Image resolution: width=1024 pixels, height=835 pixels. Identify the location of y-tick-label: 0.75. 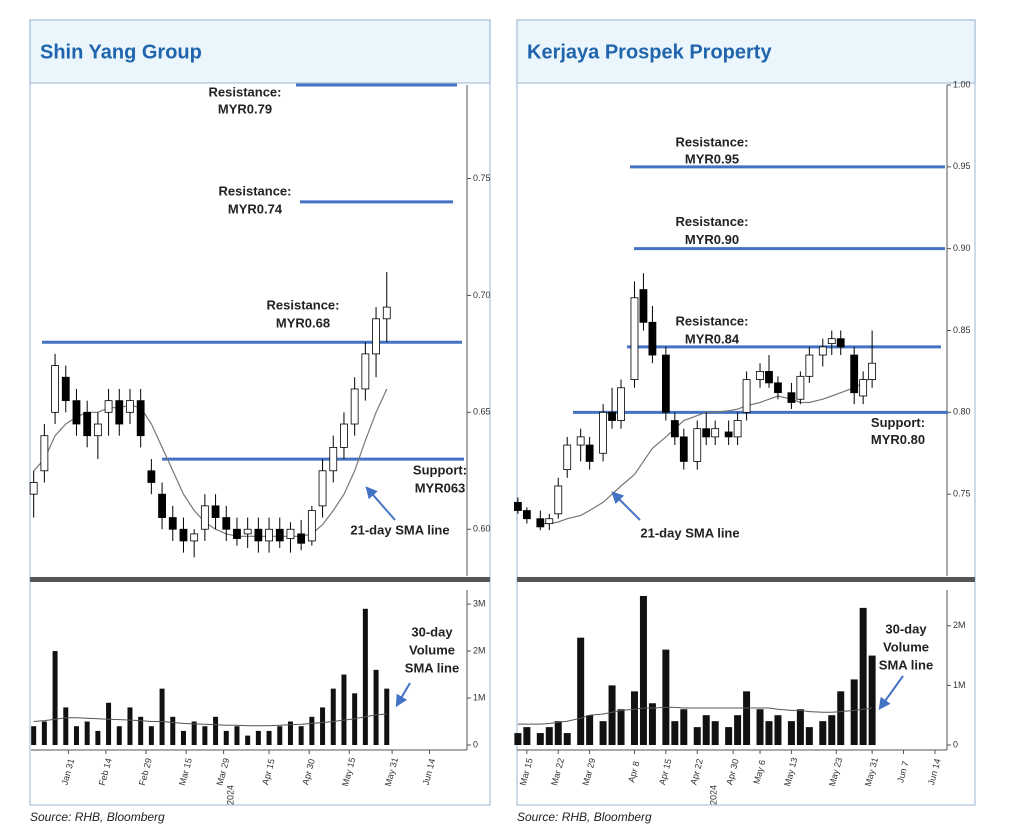
(962, 494).